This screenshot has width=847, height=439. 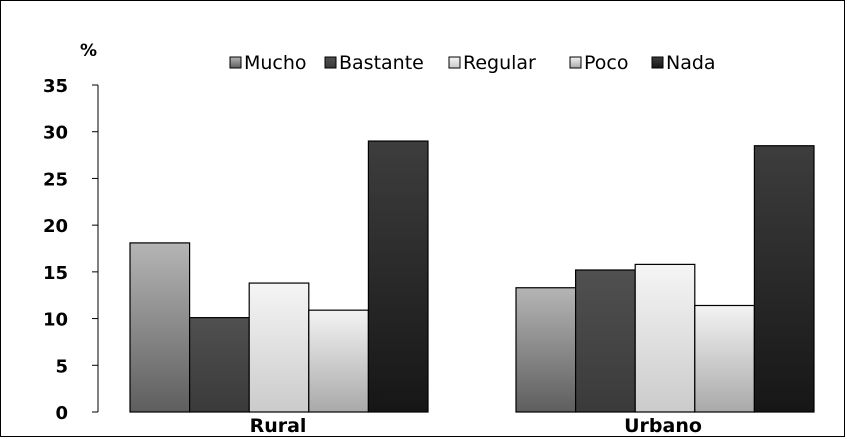 What do you see at coordinates (330, 62) in the screenshot?
I see `legend-swatch-bastante` at bounding box center [330, 62].